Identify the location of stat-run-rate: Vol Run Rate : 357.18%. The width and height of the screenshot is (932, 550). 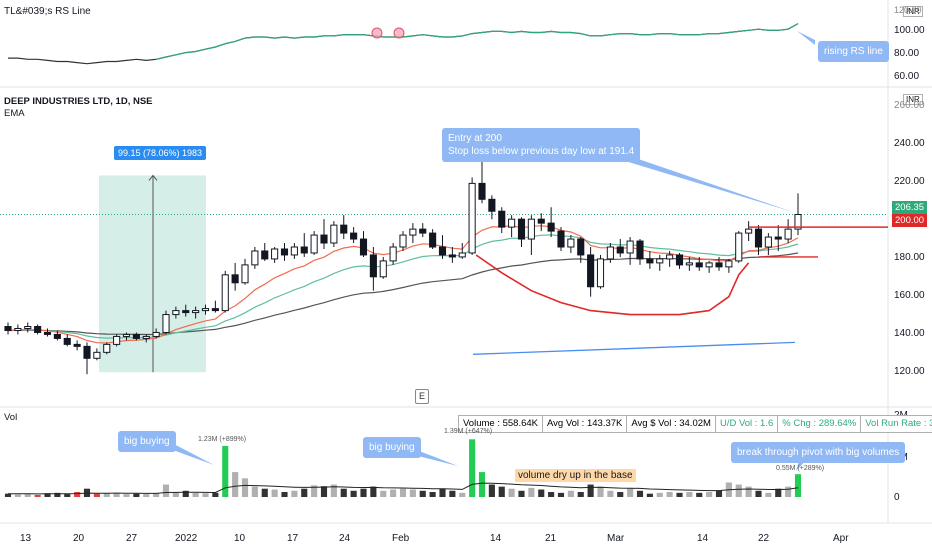
(898, 423).